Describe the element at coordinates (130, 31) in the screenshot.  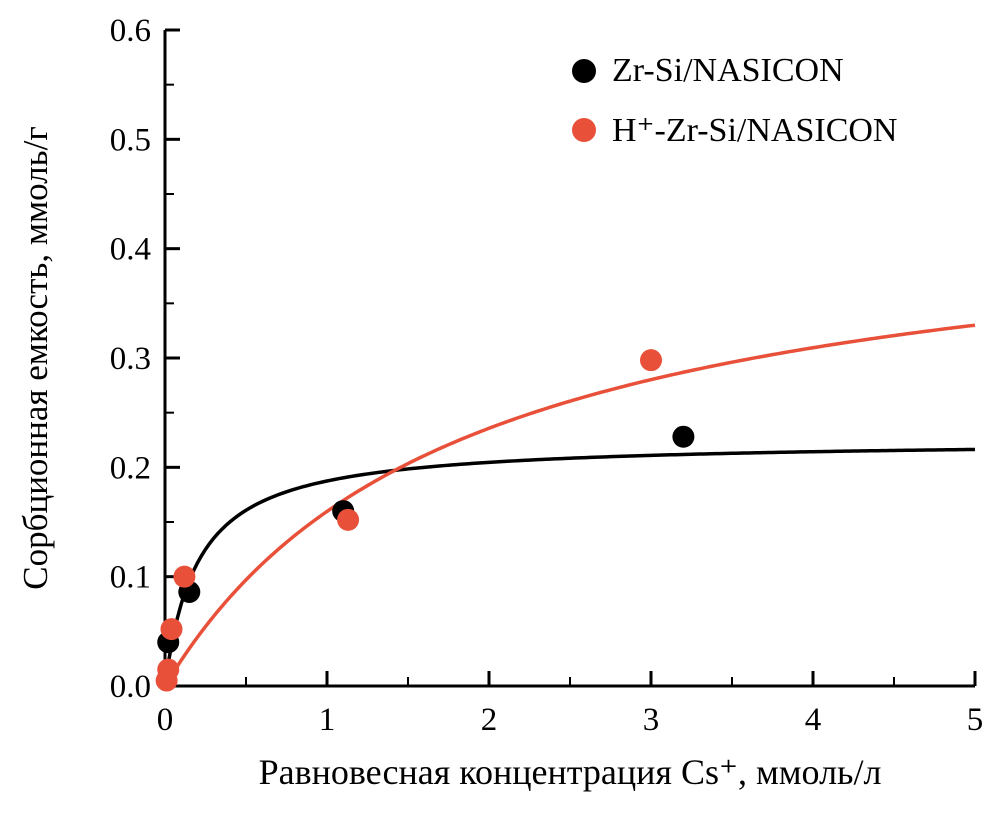
I see `svg-text: 0.6` at that location.